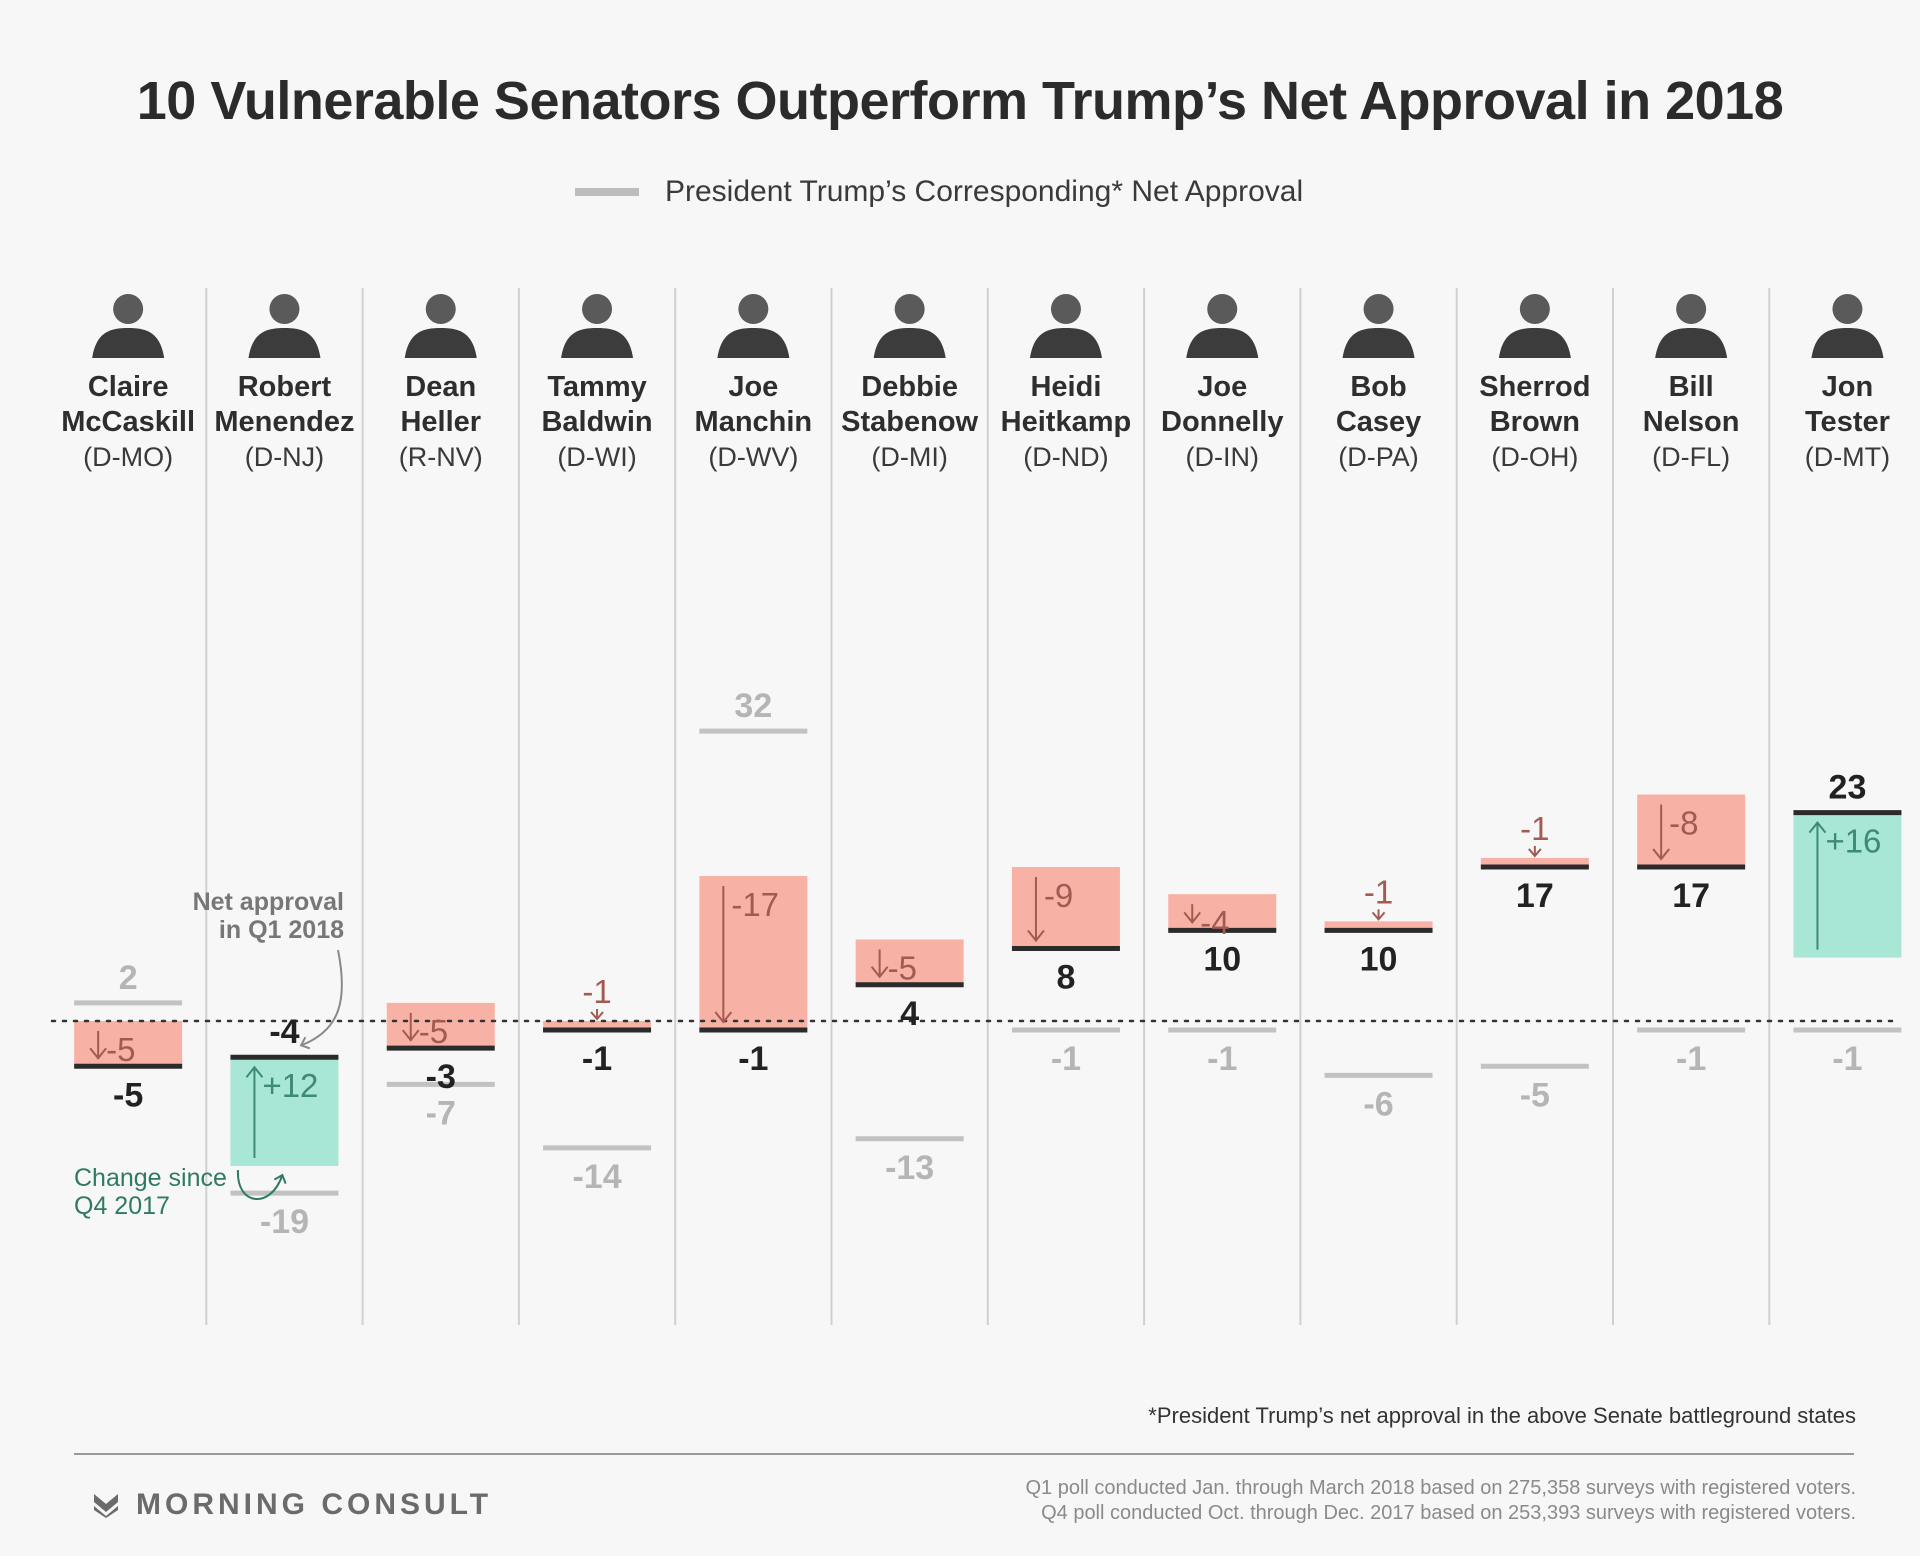 The image size is (1920, 1556). What do you see at coordinates (596, 457) in the screenshot?
I see `senator-party: (D-WI)` at bounding box center [596, 457].